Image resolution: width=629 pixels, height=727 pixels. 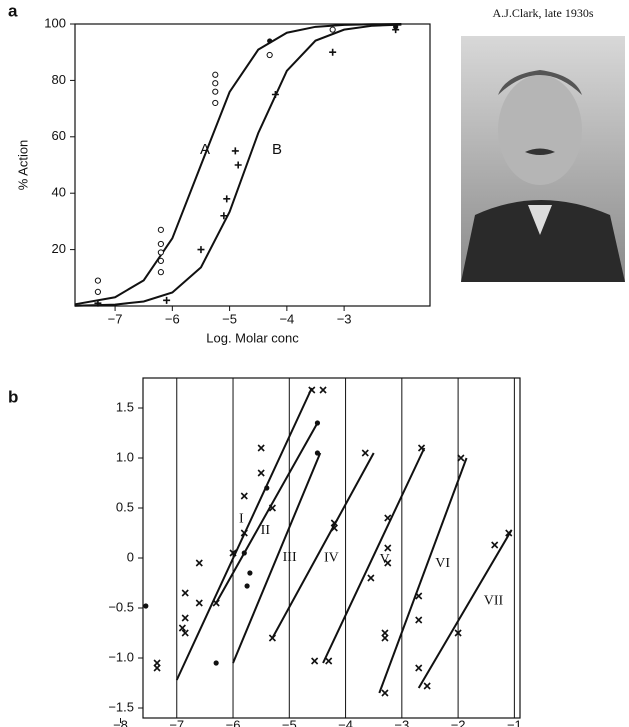 I want to click on curve-label: B, so click(x=277, y=149).